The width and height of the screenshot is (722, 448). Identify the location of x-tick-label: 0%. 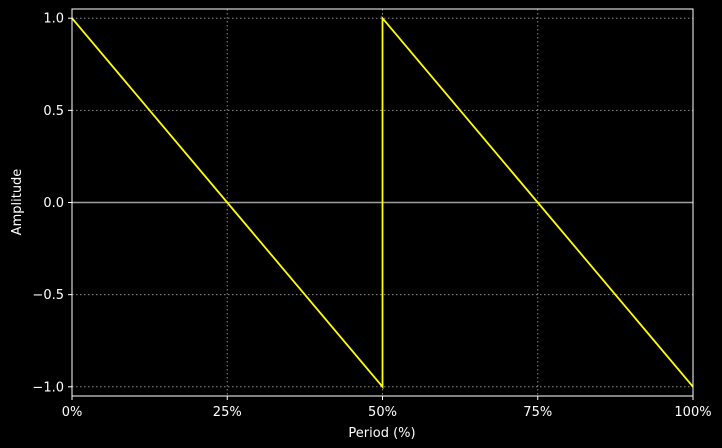
(72, 412).